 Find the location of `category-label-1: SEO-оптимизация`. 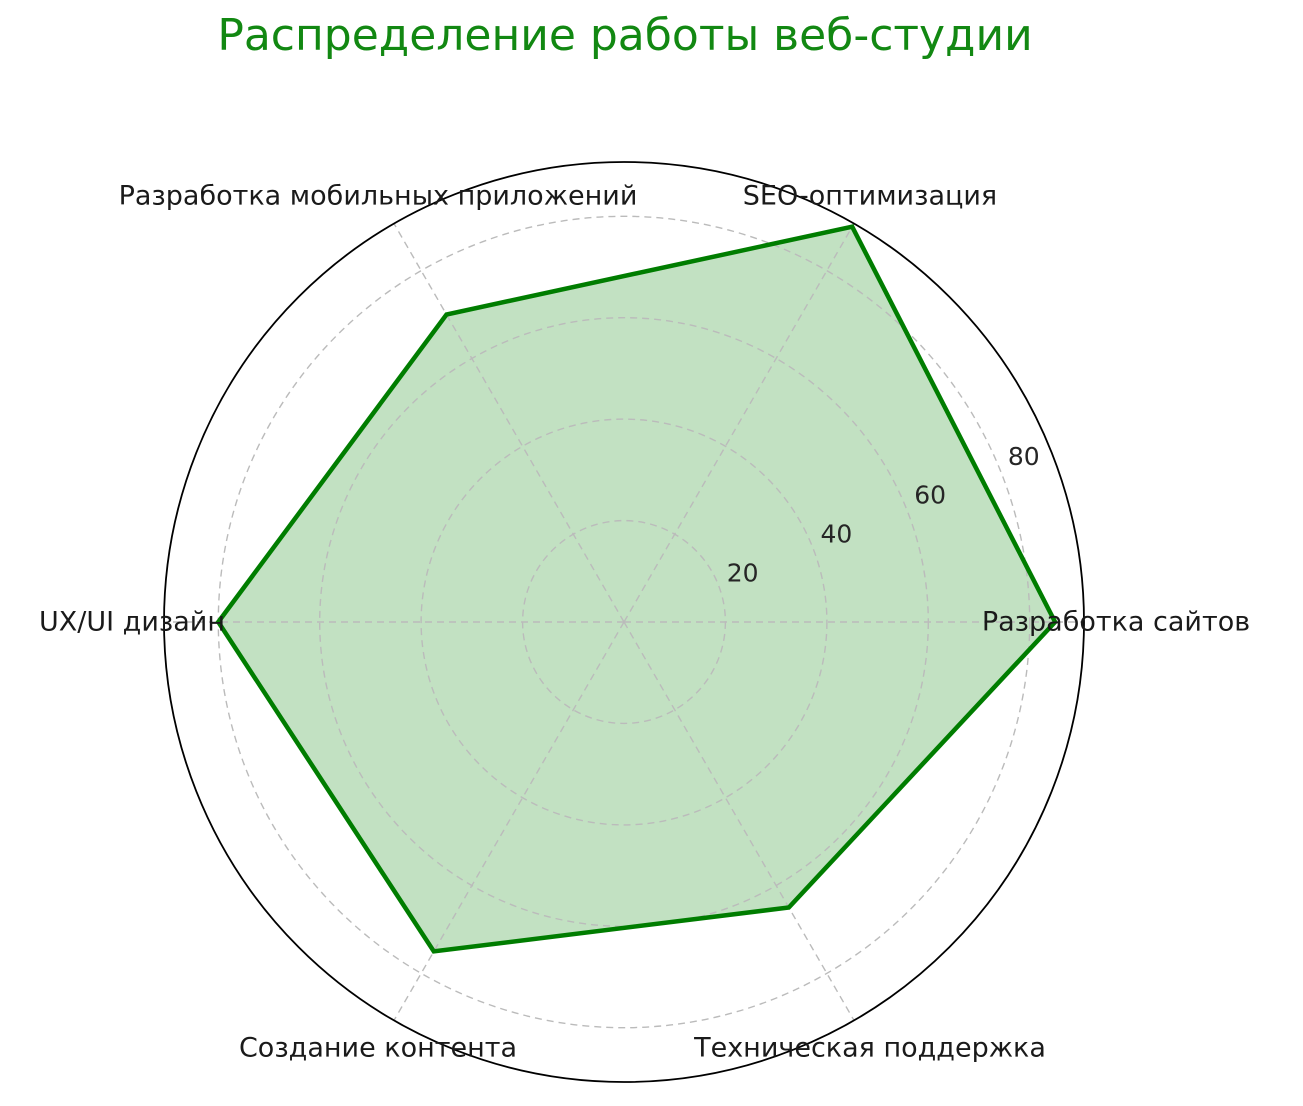

category-label-1: SEO-оптимизация is located at coordinates (870, 195).